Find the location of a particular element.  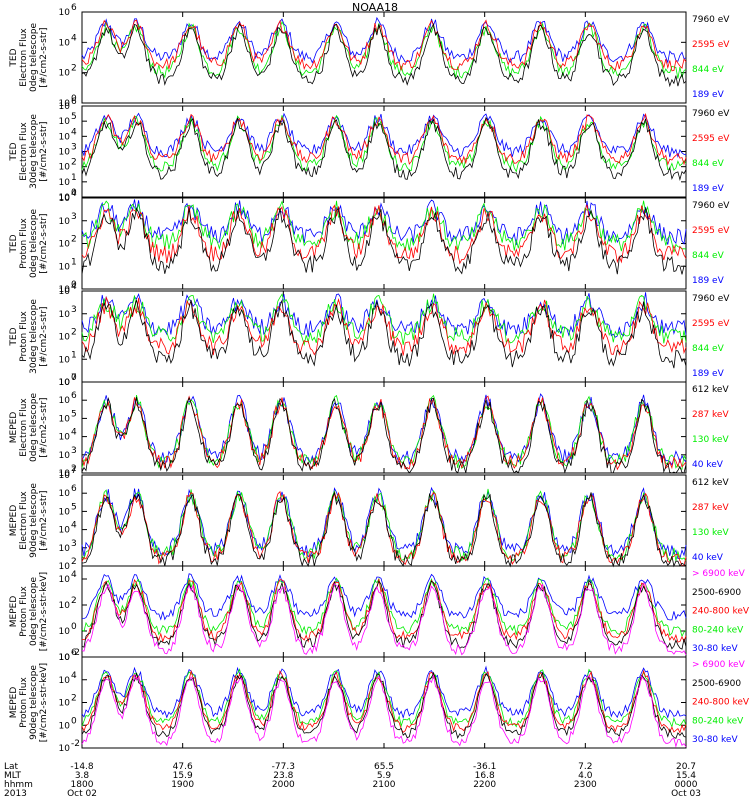

x-axis-row-label: MLT is located at coordinates (13, 776).